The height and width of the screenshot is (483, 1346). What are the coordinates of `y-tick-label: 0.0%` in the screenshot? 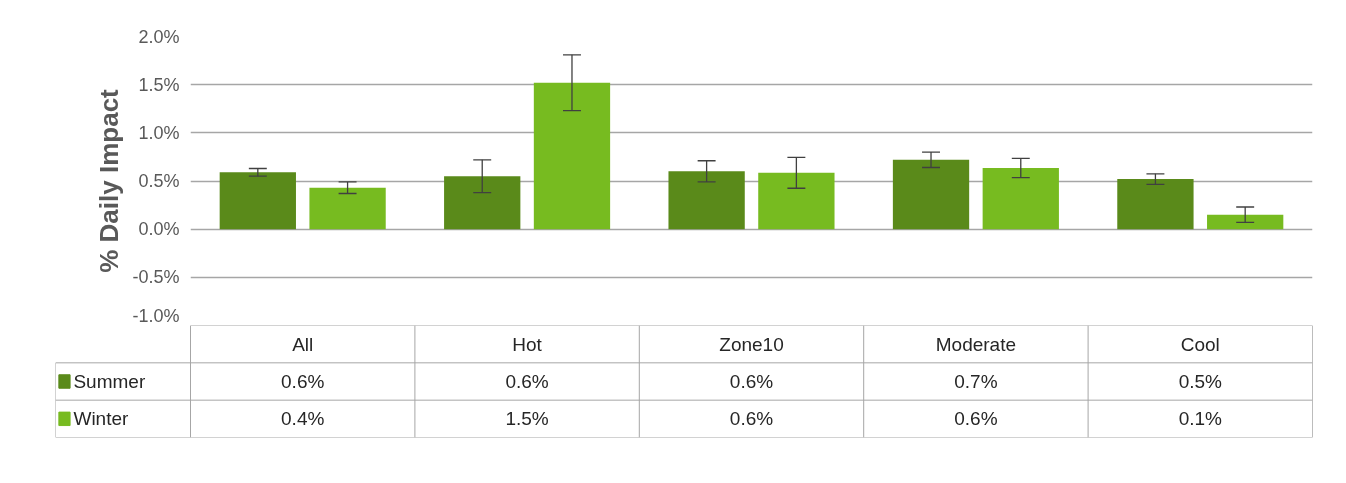 It's located at (159, 229).